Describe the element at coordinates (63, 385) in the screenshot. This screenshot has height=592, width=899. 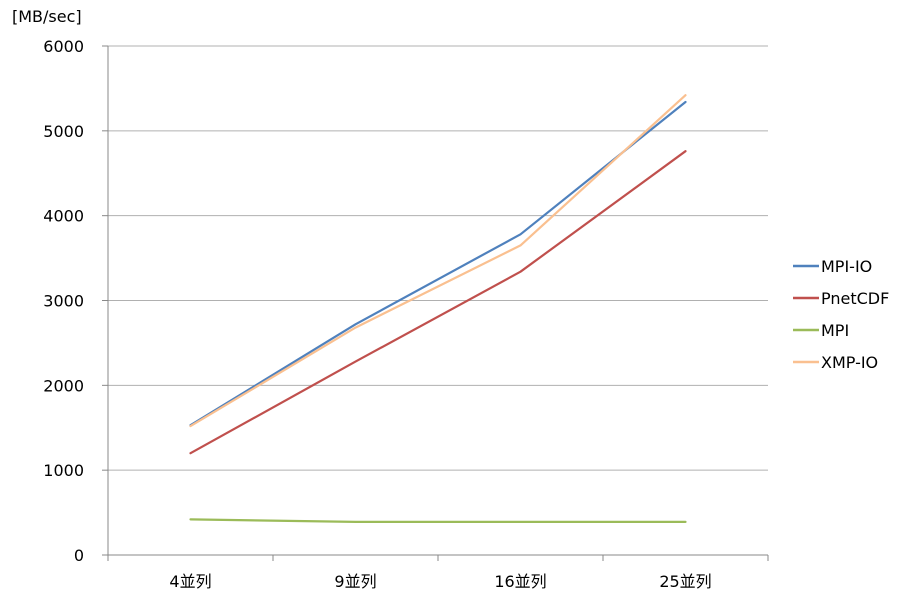
I see `y-tick-label: 2000` at that location.